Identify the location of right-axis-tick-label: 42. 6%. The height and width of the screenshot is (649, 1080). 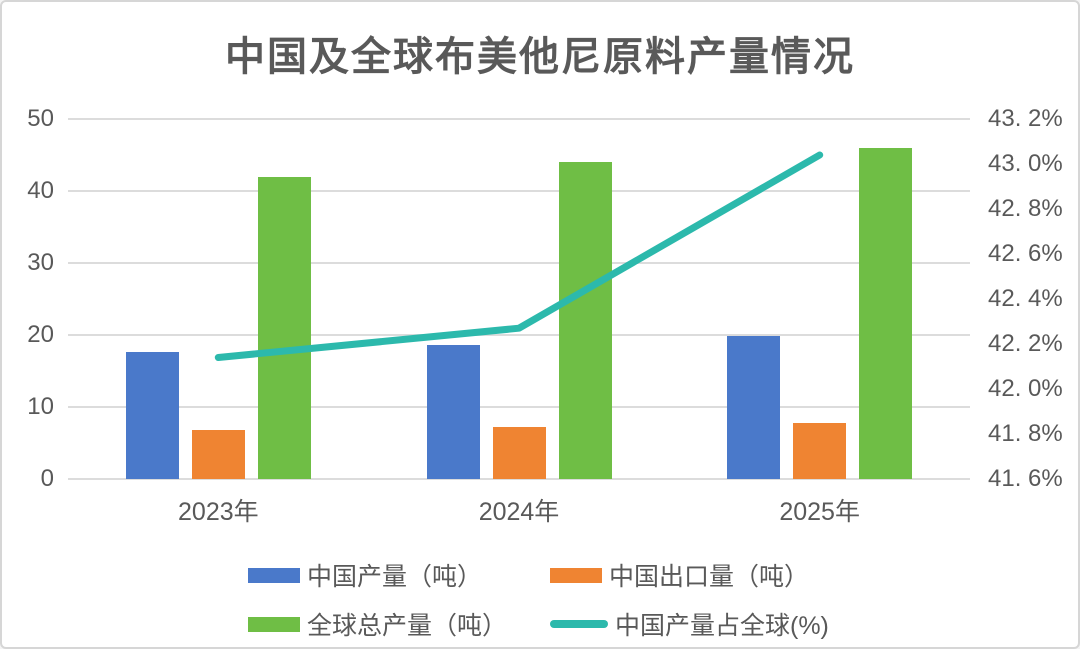
(1025, 253).